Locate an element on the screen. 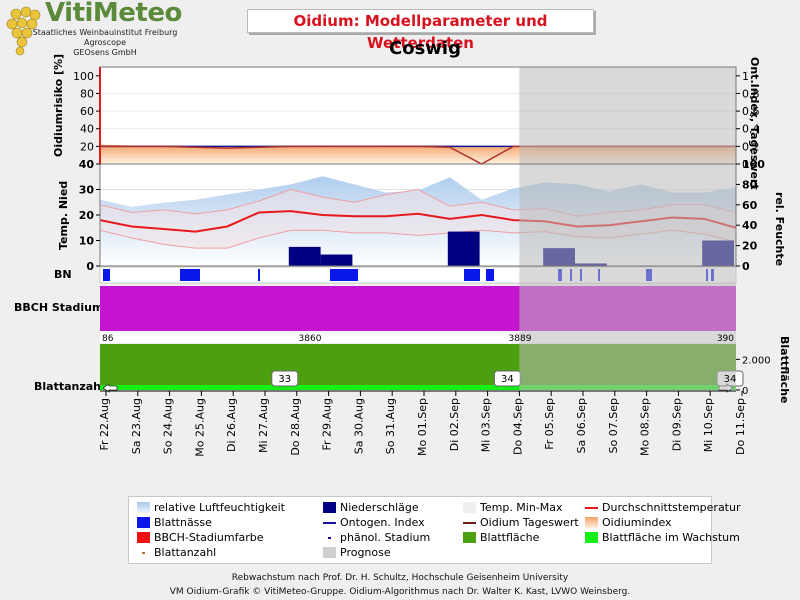 Image resolution: width=800 pixels, height=600 pixels. bbch-stage-label: 3889 is located at coordinates (520, 339).